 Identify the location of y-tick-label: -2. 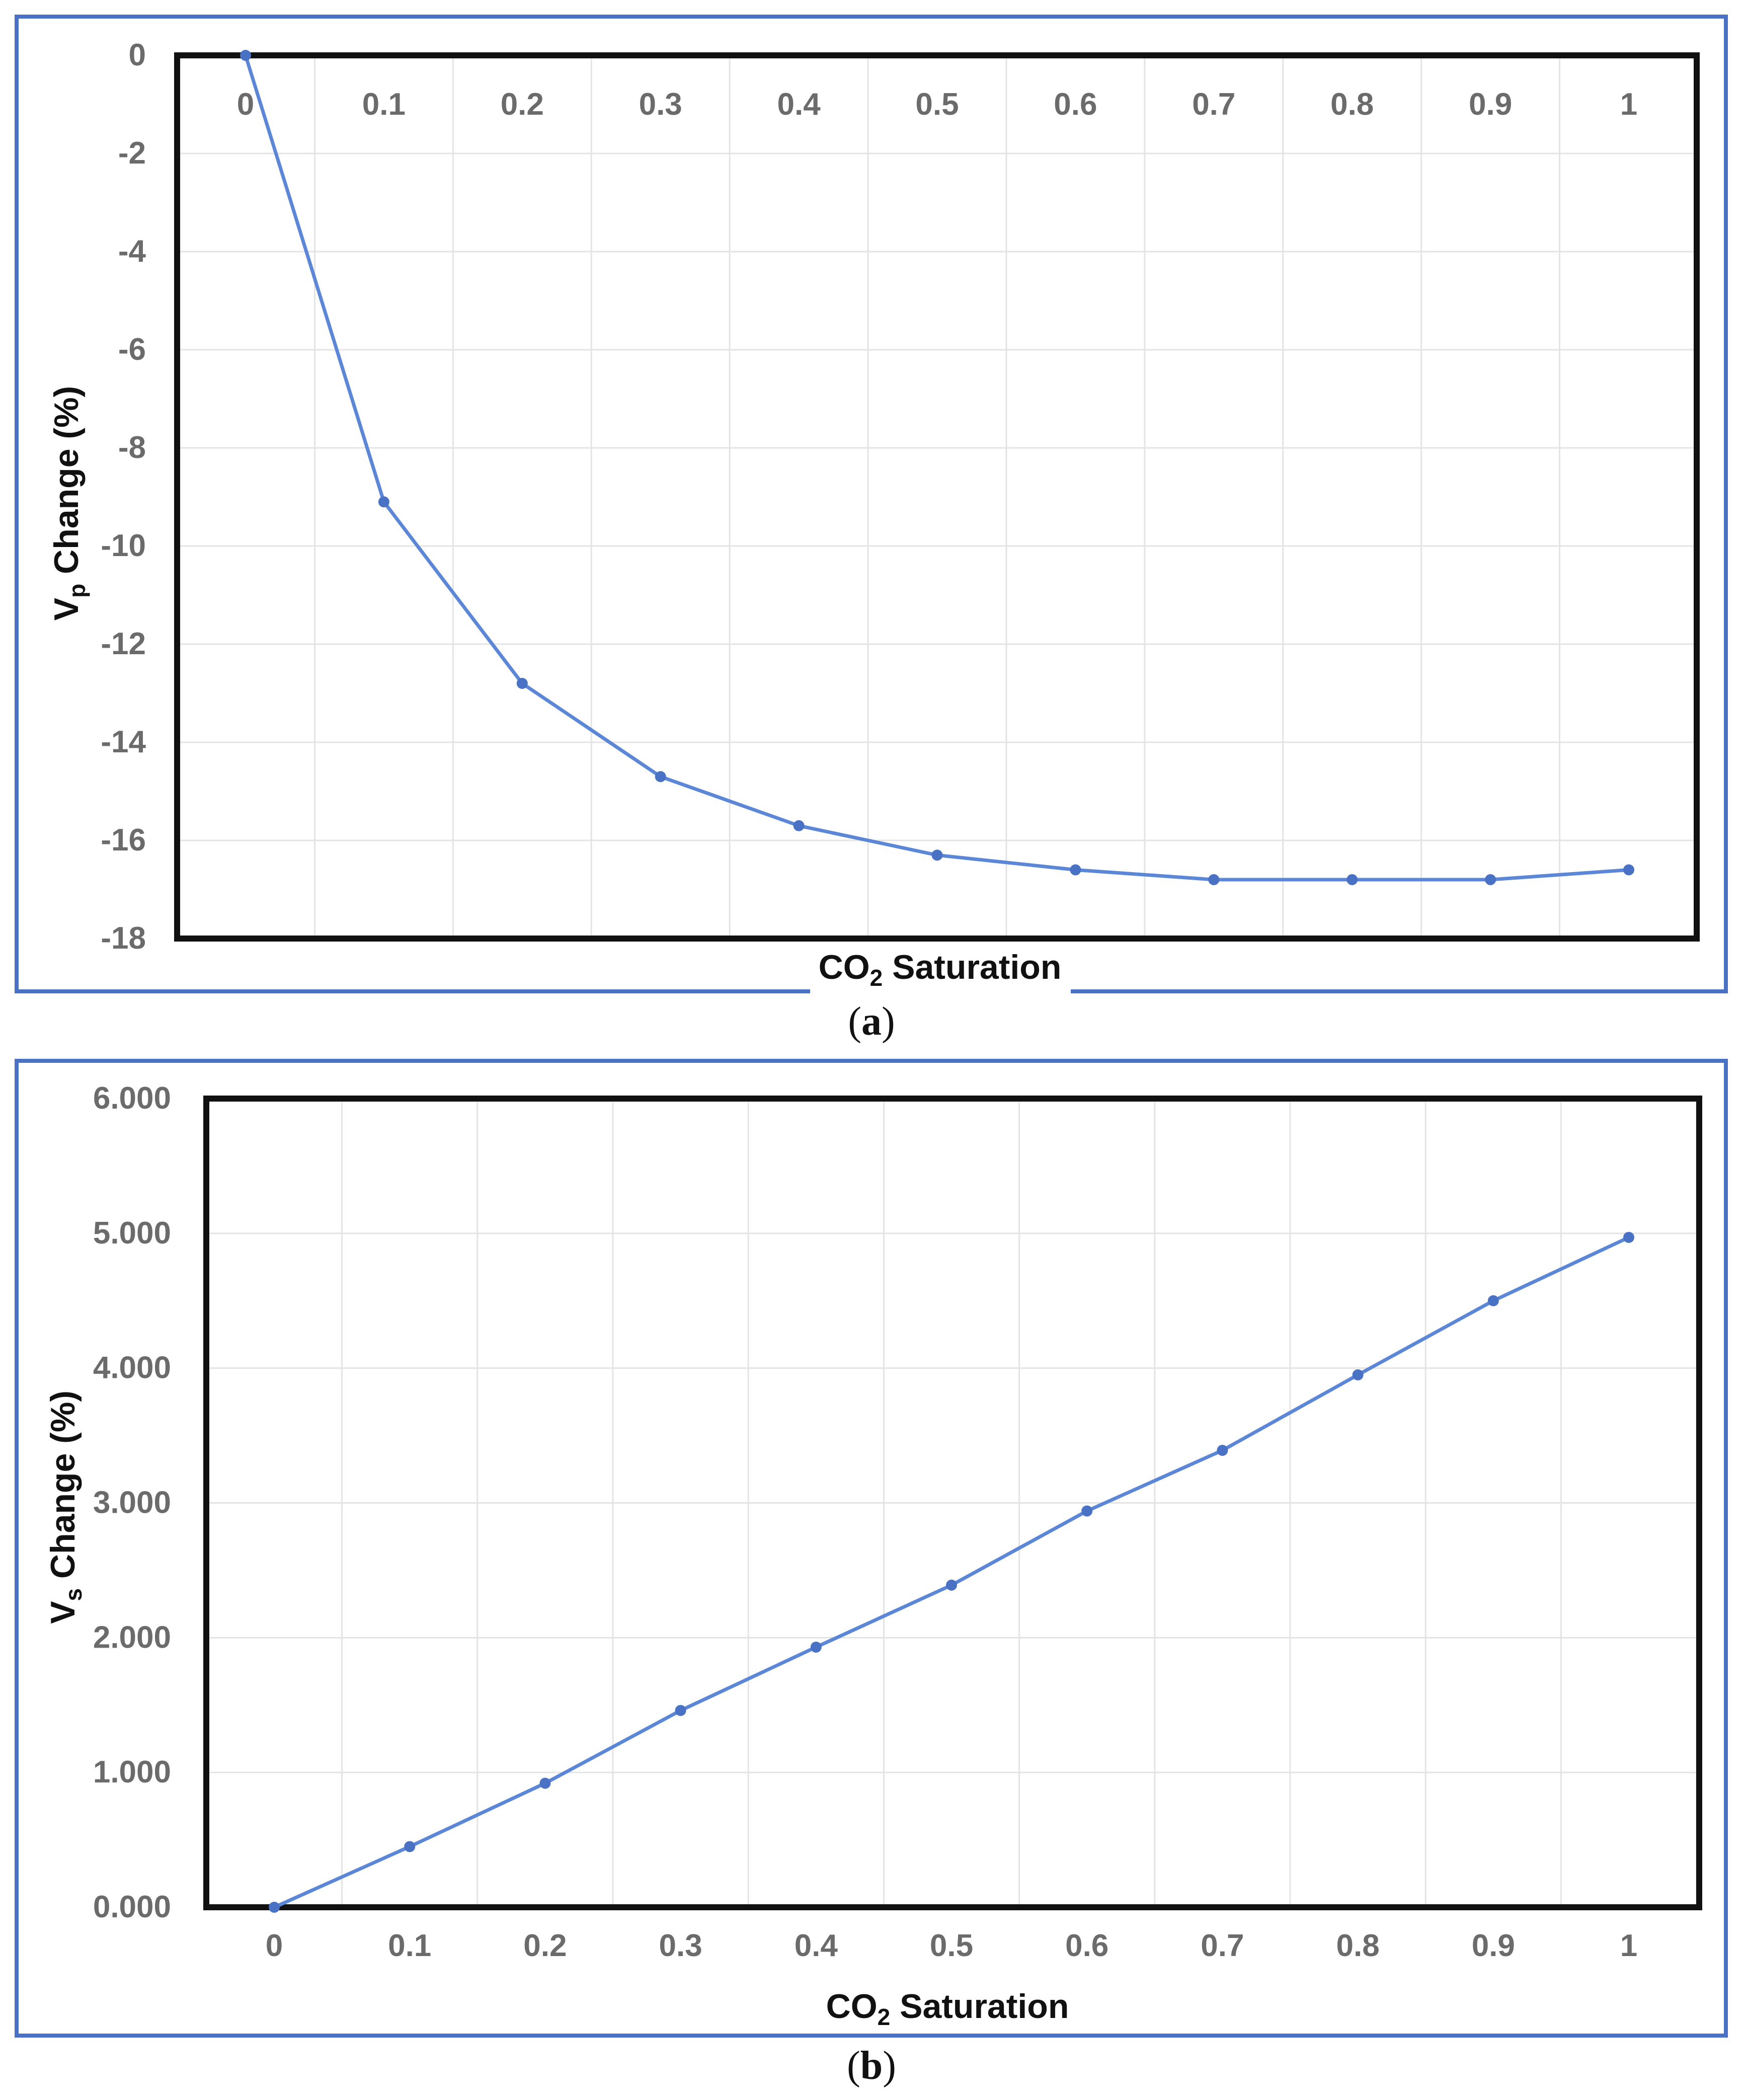
(132, 153).